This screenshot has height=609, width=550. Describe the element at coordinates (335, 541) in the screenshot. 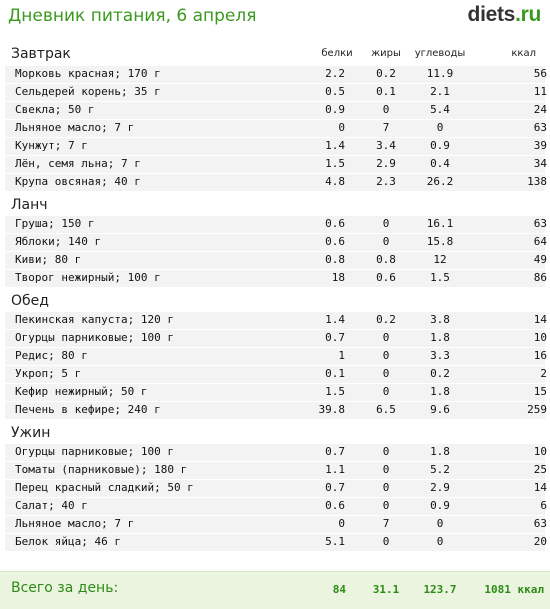

I see `protein-value: 5.1` at that location.